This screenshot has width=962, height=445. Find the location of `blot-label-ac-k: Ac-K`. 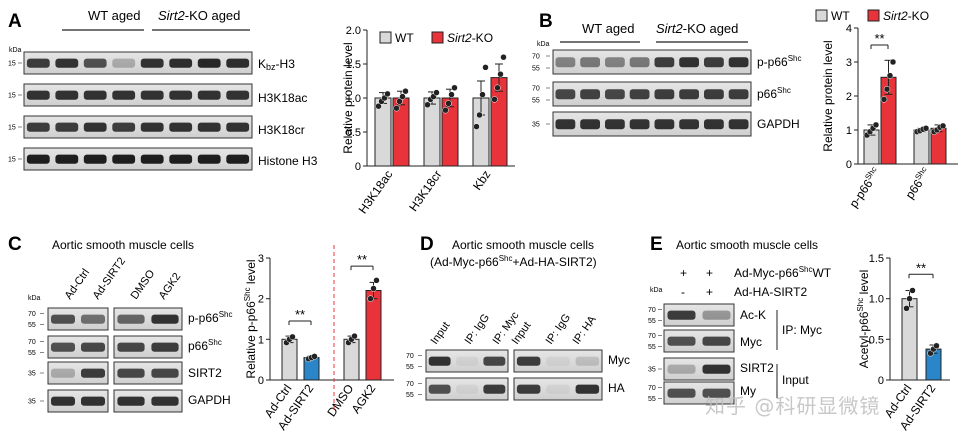

blot-label-ac-k: Ac-K is located at coordinates (753, 315).